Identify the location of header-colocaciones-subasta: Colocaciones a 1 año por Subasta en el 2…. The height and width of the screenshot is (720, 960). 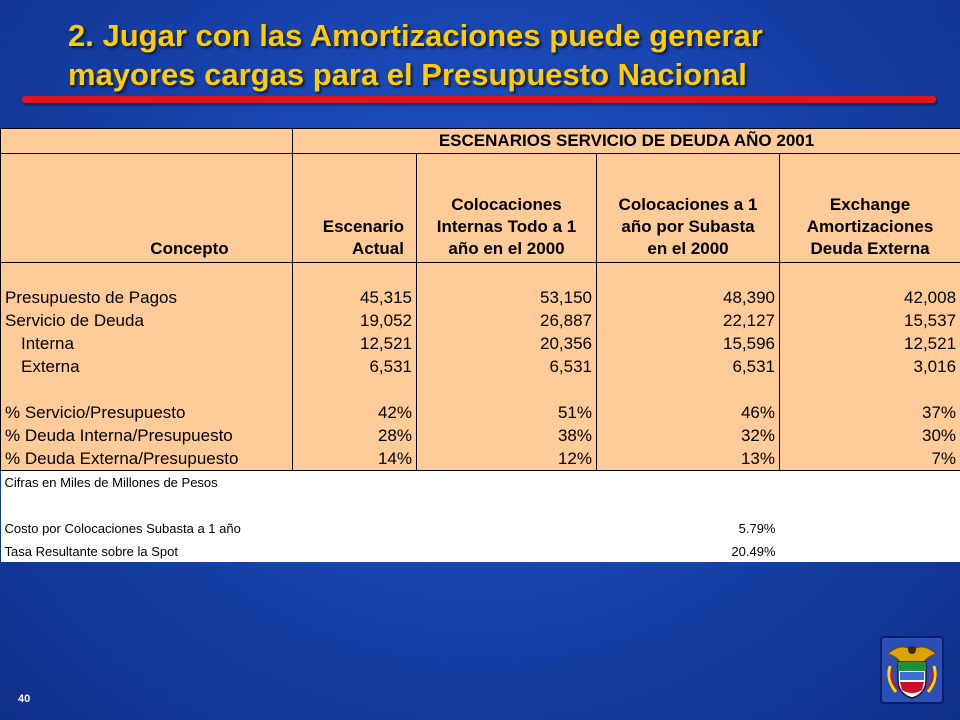
(688, 208).